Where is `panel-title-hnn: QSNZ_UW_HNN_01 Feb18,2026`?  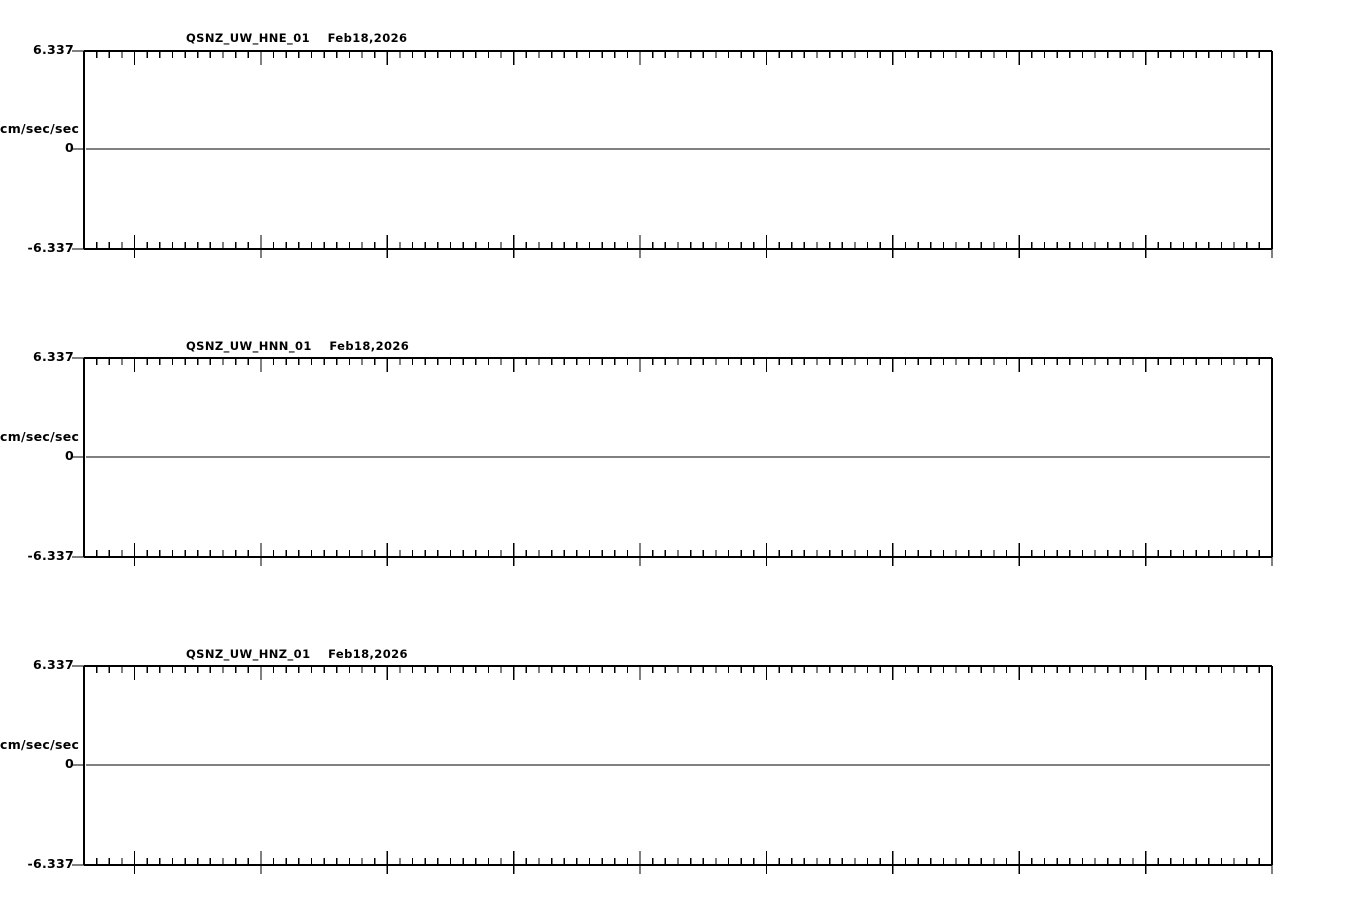 panel-title-hnn: QSNZ_UW_HNN_01 Feb18,2026 is located at coordinates (298, 346).